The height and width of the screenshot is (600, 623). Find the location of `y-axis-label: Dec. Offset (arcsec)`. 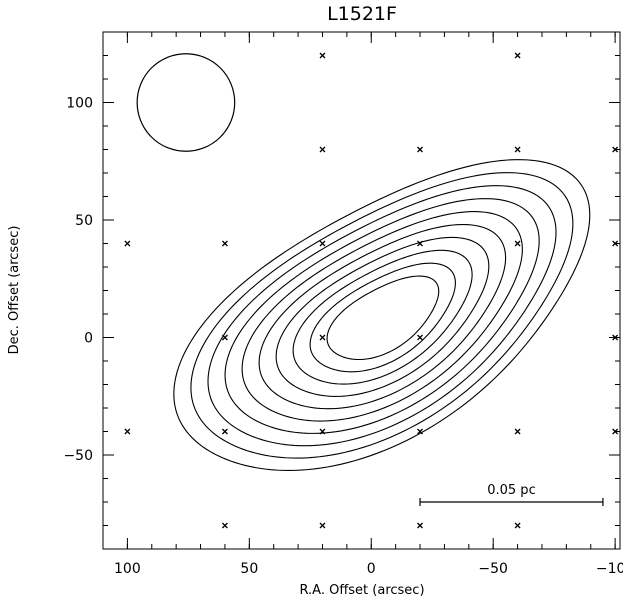

y-axis-label: Dec. Offset (arcsec) is located at coordinates (14, 290).